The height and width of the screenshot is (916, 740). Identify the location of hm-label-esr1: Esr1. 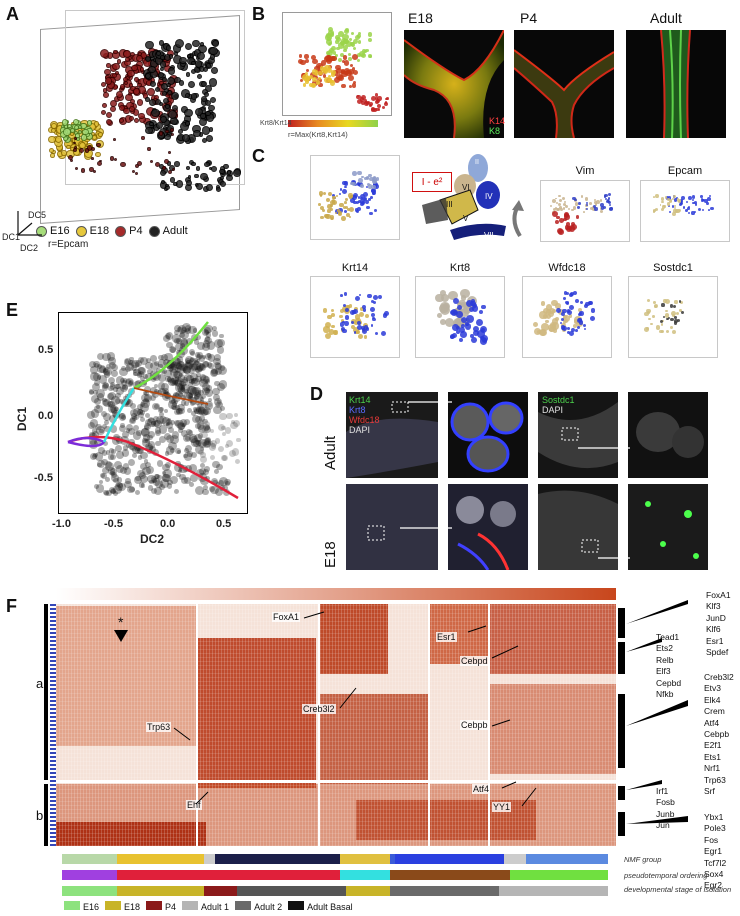
(446, 637).